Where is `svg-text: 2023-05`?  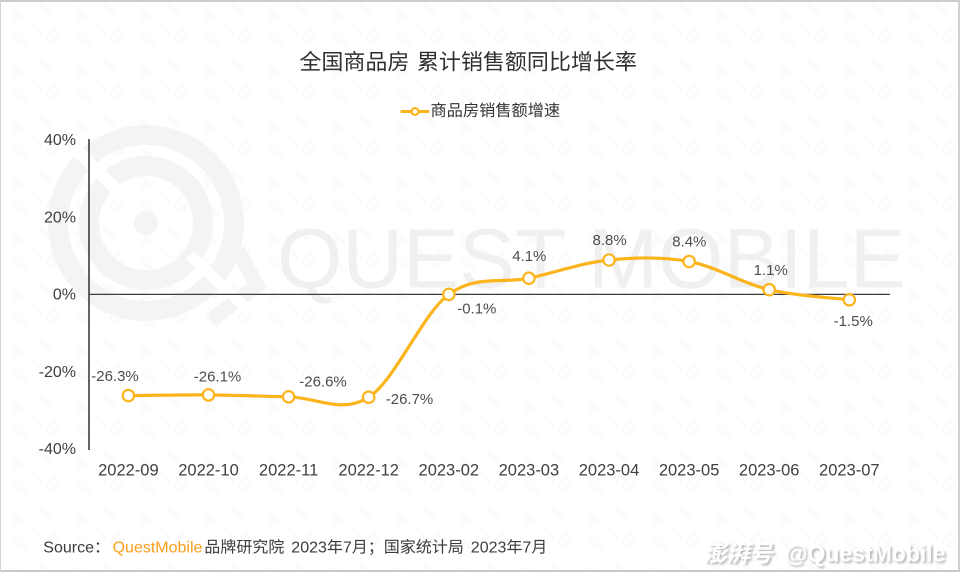 svg-text: 2023-05 is located at coordinates (689, 471).